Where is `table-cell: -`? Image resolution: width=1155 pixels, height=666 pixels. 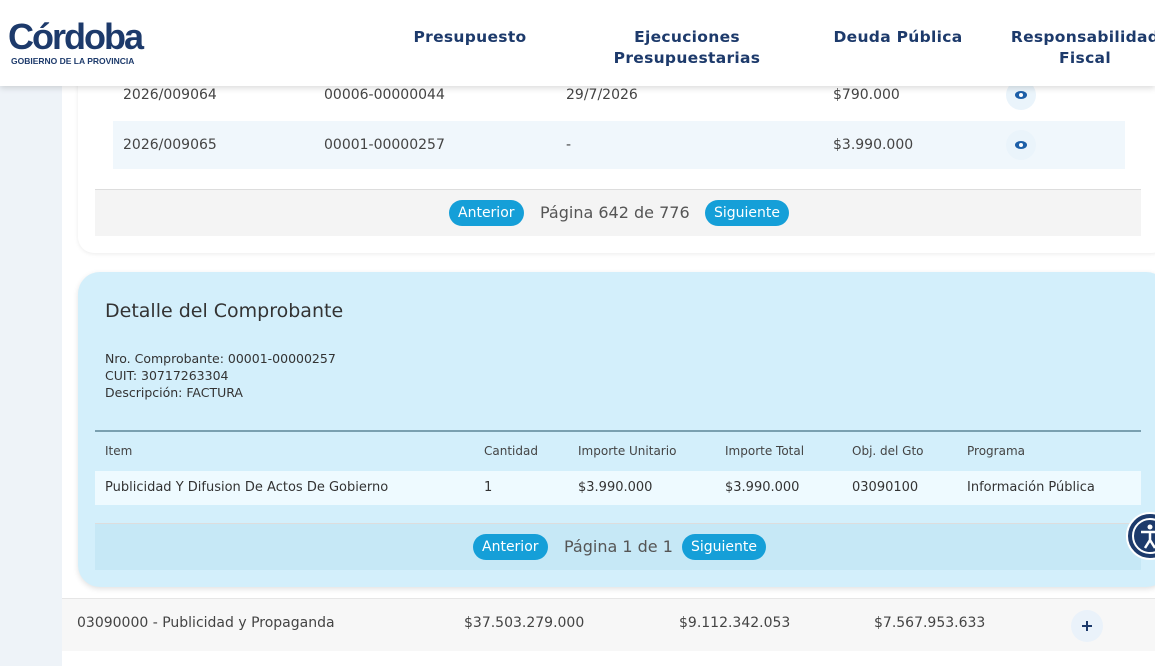 table-cell: - is located at coordinates (569, 145).